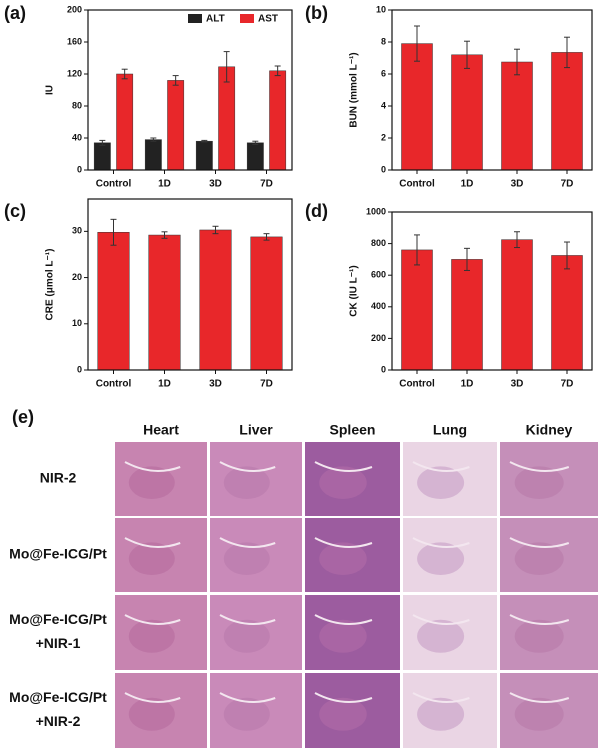 The image size is (600, 752). I want to click on y-tick-label: 800, so click(378, 243).